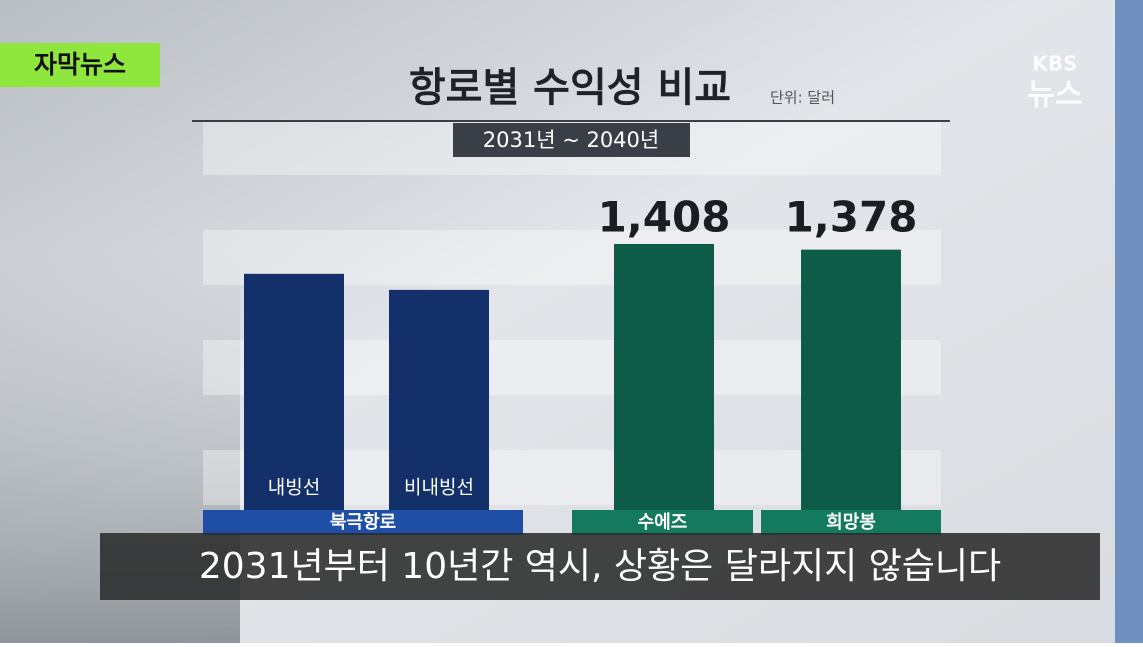  I want to click on category-label: 비내빙선, so click(439, 488).